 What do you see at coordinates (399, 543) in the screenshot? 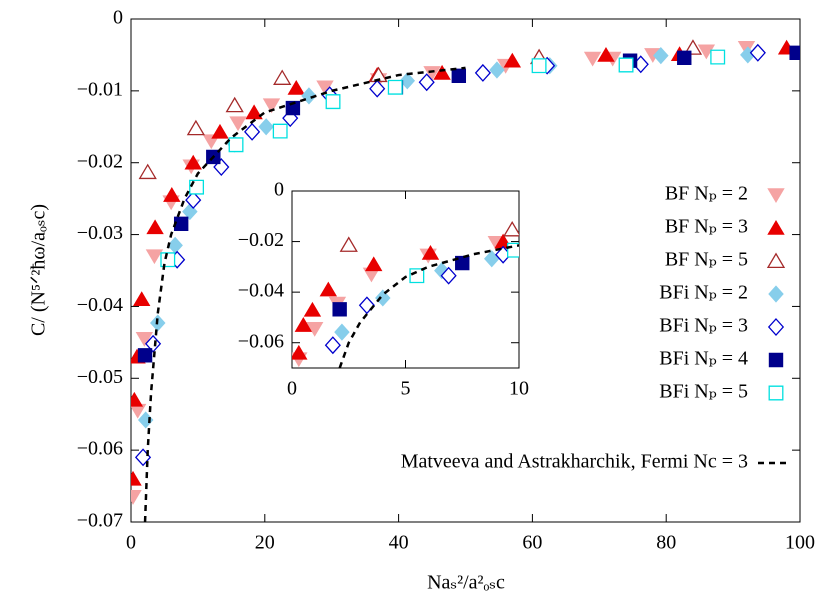
I see `x-tick-label: 40` at bounding box center [399, 543].